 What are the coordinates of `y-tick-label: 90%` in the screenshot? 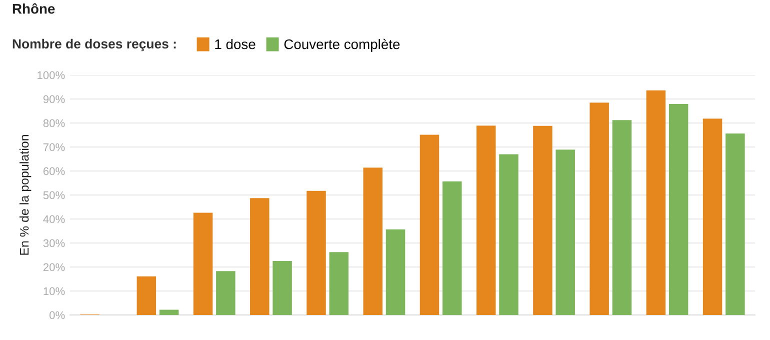 It's located at (54, 99).